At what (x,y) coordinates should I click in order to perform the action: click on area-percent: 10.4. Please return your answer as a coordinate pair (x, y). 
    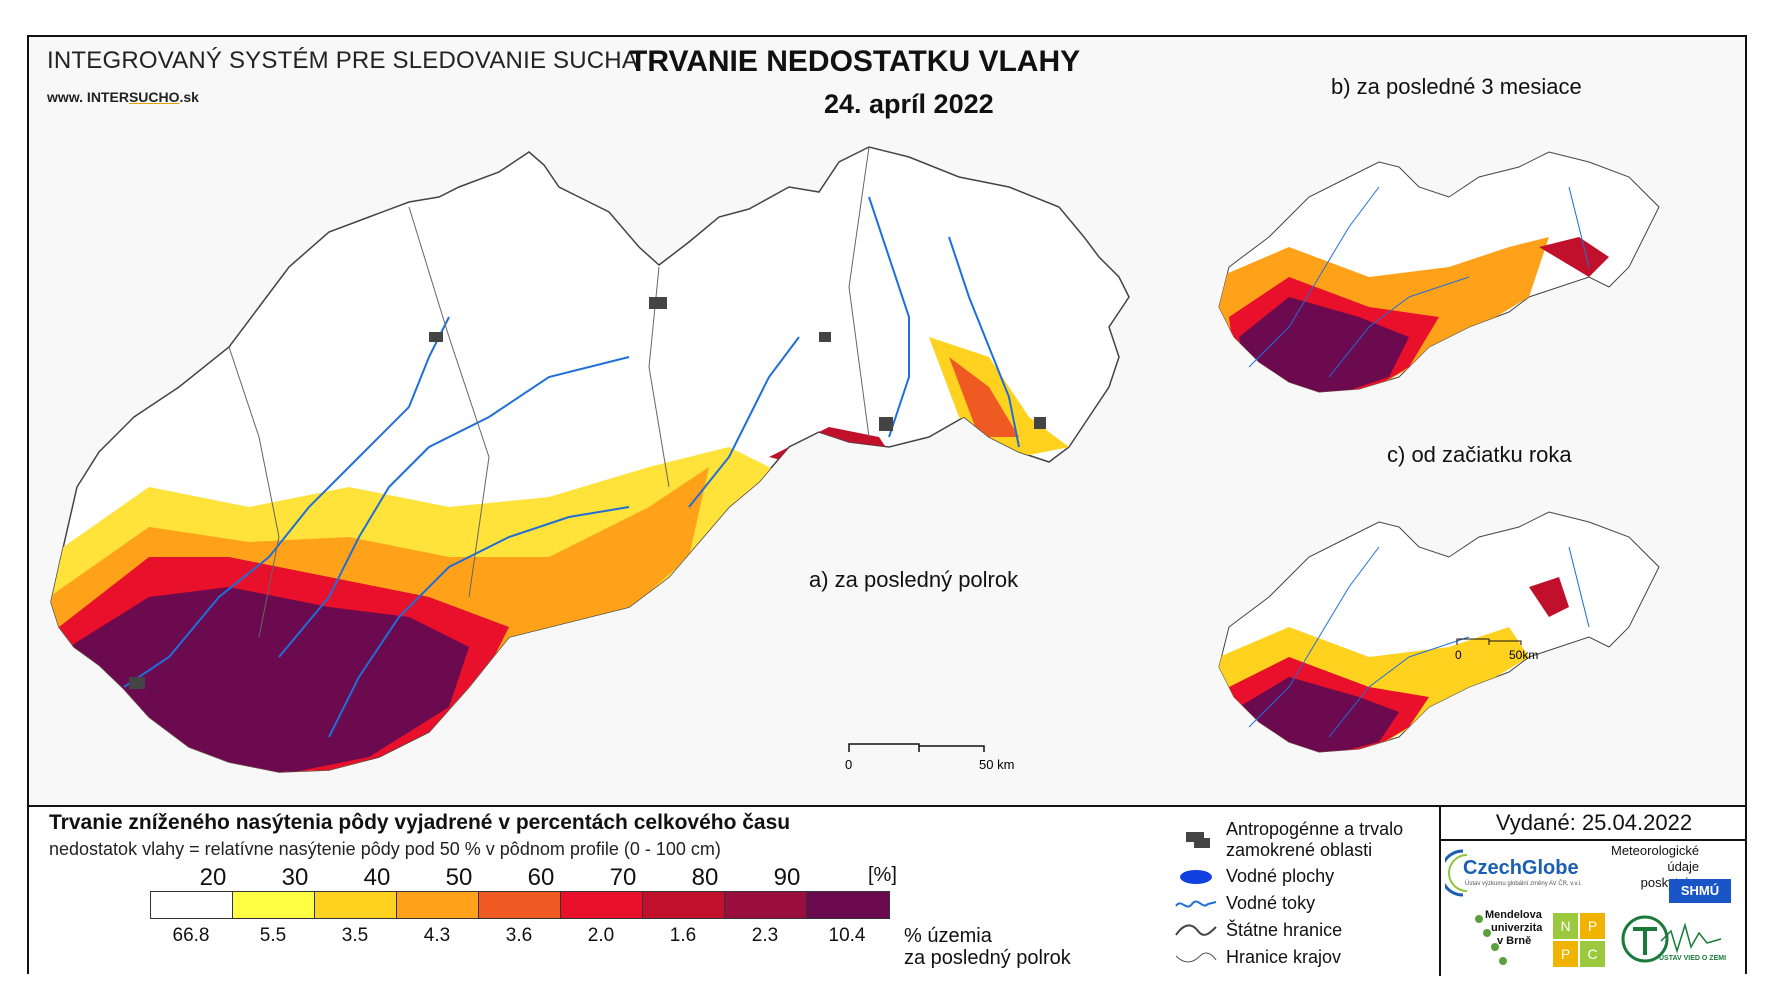
    Looking at the image, I should click on (847, 935).